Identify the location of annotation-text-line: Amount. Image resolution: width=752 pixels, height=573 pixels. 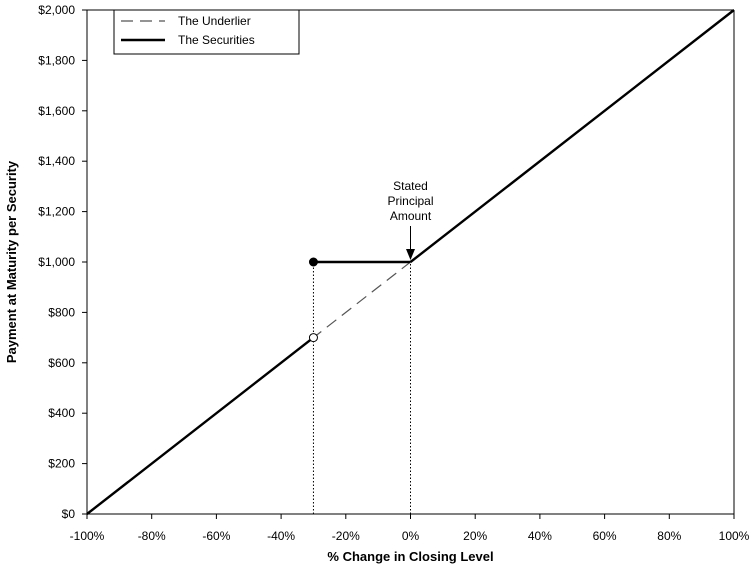
(411, 216).